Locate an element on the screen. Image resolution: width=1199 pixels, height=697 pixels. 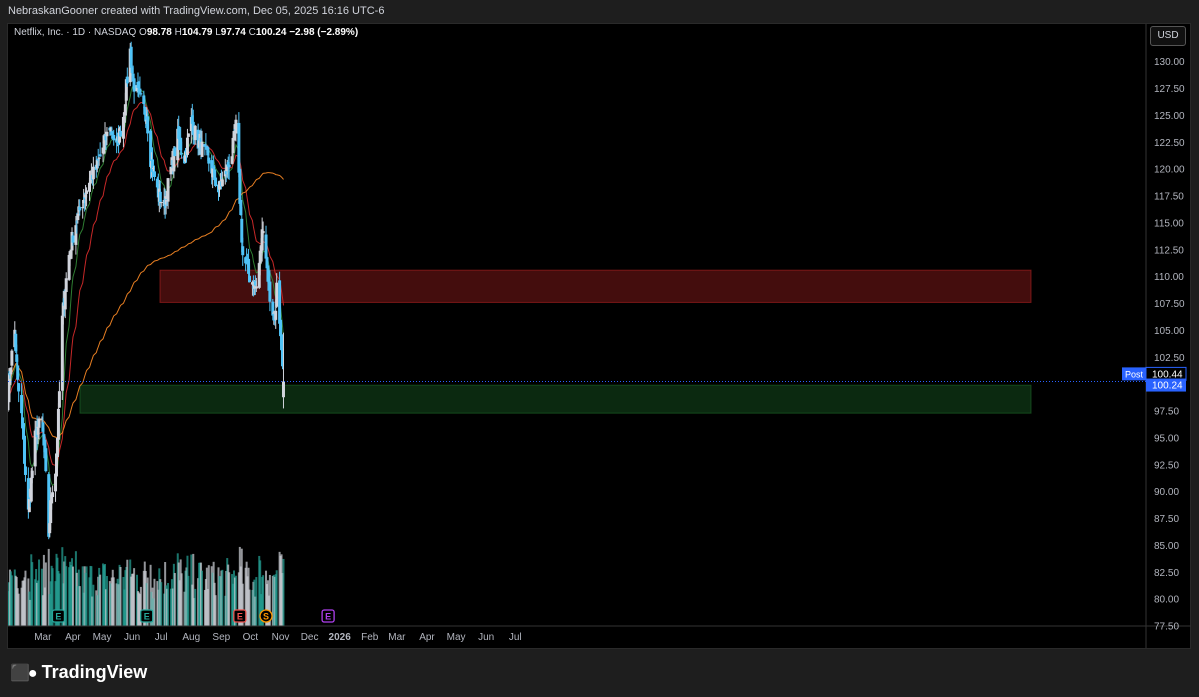
high-value: 104.79 is located at coordinates (197, 32).